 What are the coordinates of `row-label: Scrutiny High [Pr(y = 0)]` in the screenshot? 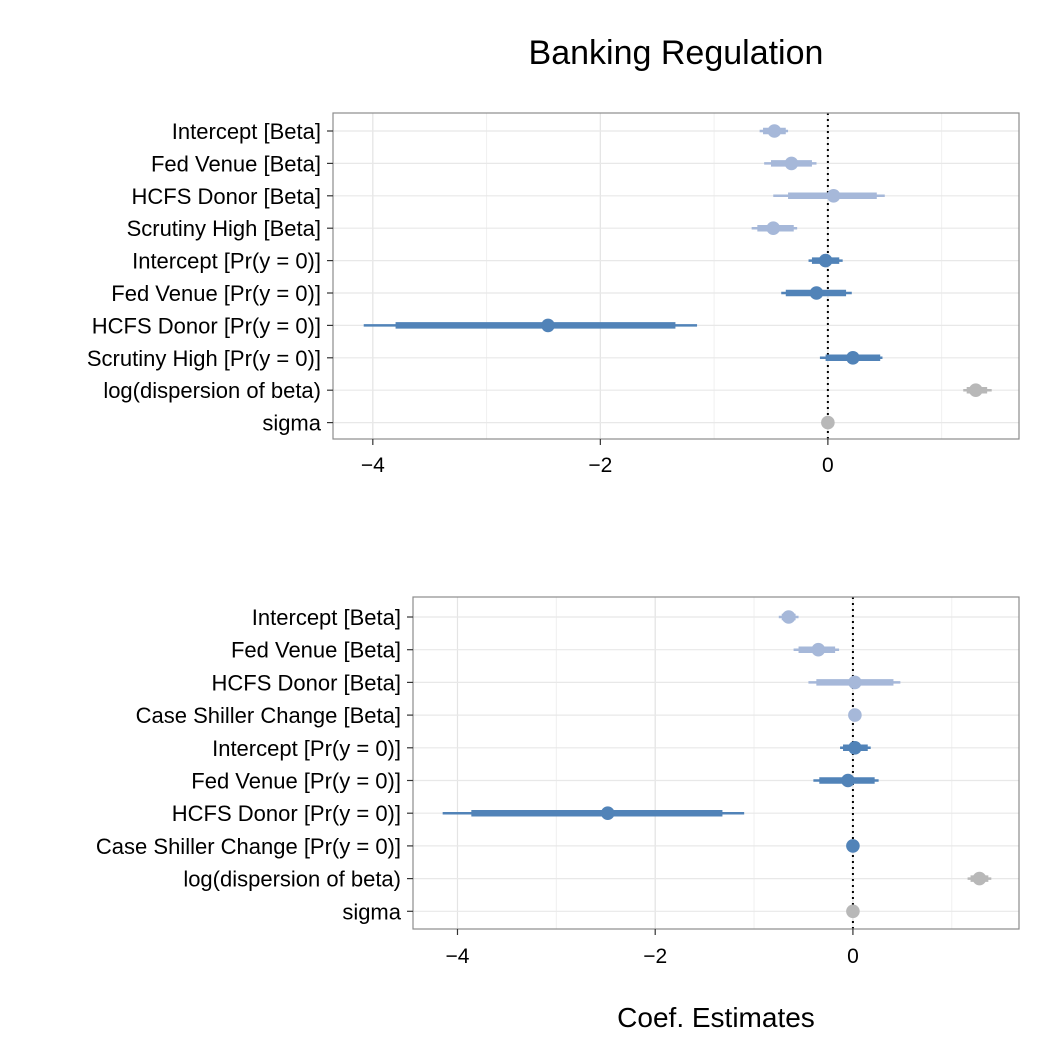 It's located at (204, 358).